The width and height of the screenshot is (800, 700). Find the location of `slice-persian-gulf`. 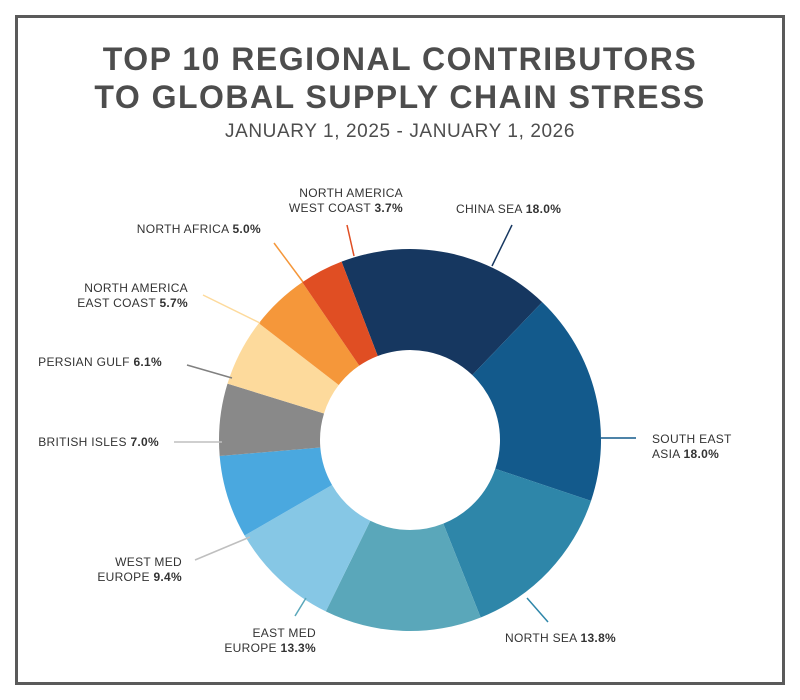

slice-persian-gulf is located at coordinates (271, 419).